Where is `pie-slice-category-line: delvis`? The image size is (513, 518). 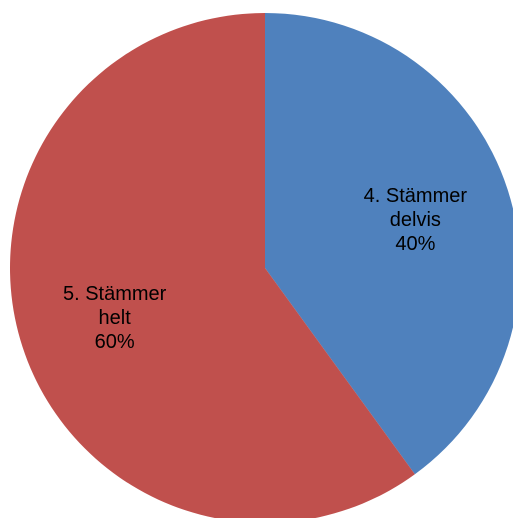
pie-slice-category-line: delvis is located at coordinates (415, 220).